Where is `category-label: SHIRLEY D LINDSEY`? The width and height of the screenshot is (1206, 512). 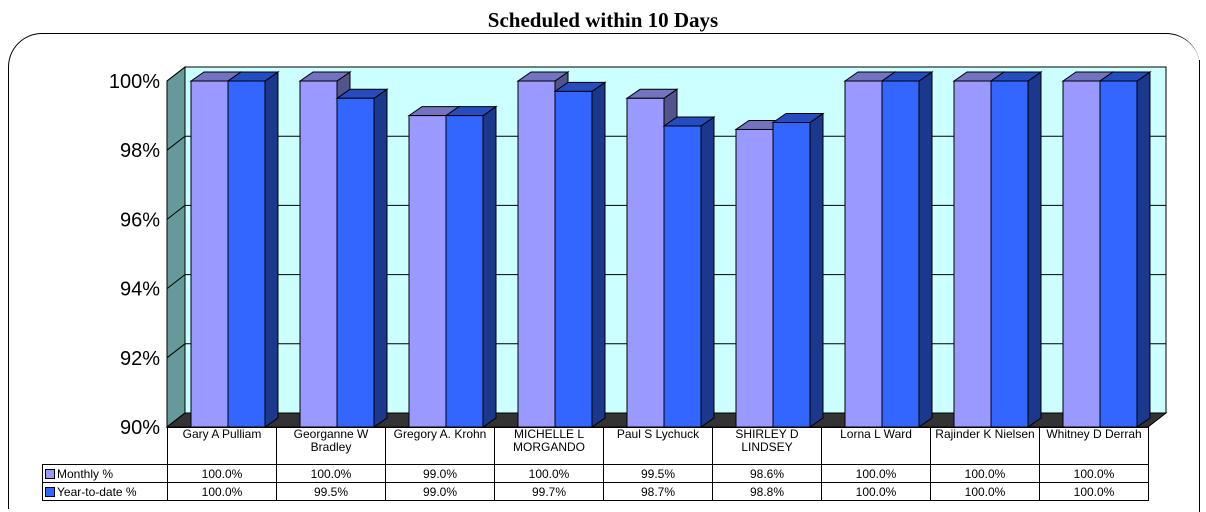
category-label: SHIRLEY D LINDSEY is located at coordinates (767, 446).